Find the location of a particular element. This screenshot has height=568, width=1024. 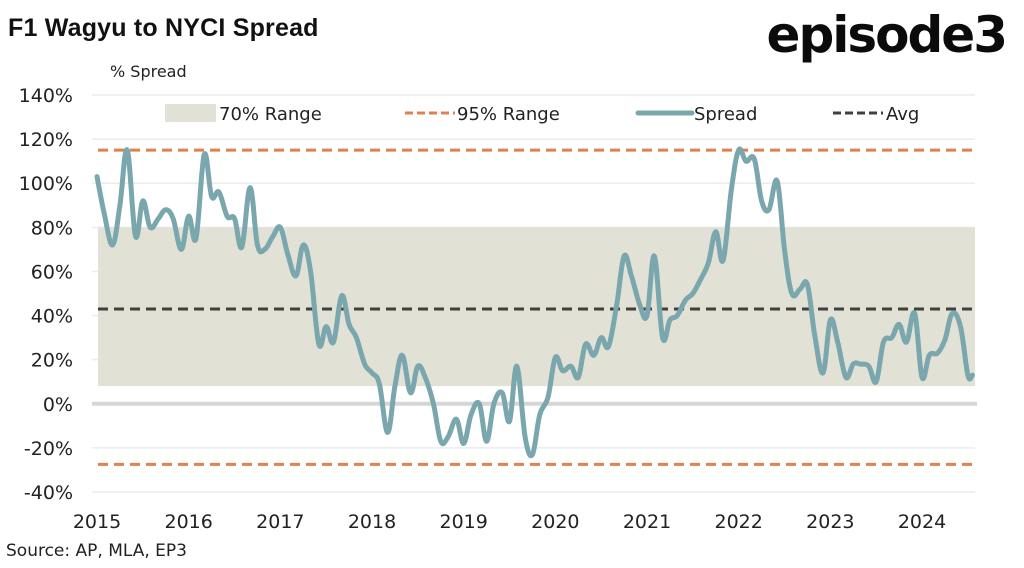

x-tick-label: 2021 is located at coordinates (647, 522).